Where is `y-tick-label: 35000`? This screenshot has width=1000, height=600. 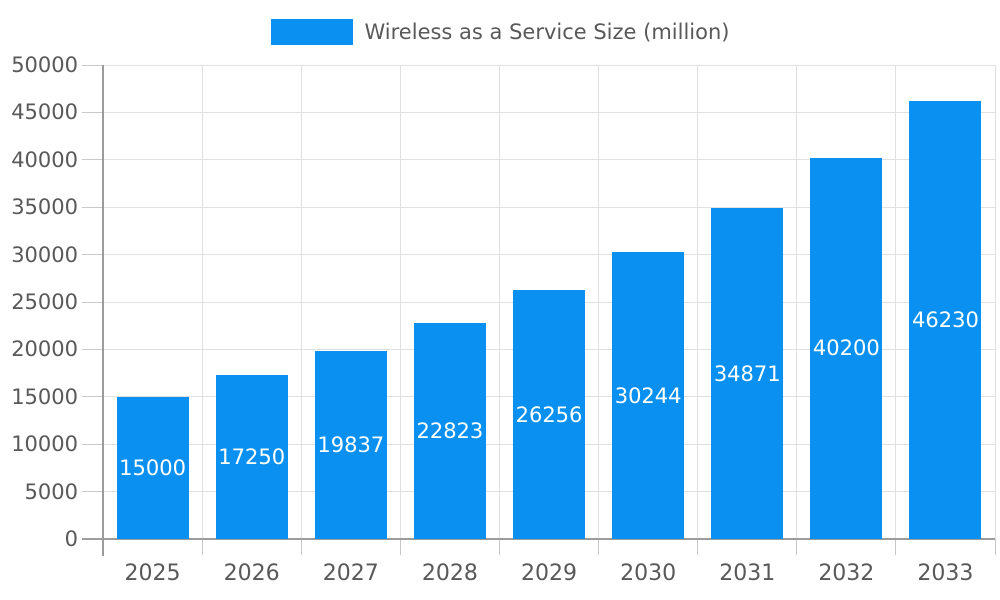 y-tick-label: 35000 is located at coordinates (44, 207).